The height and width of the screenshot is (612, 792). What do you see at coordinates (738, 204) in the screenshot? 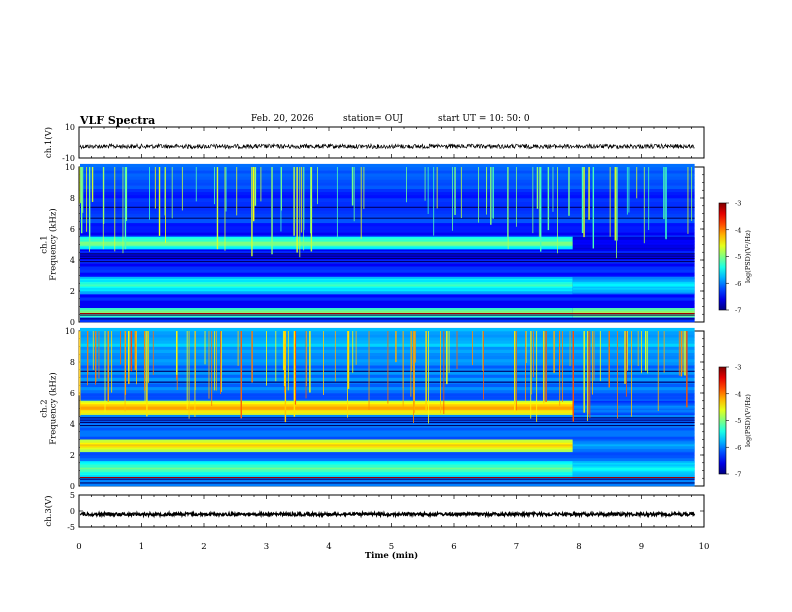
I see `colorbar-tick-label: -3` at bounding box center [738, 204].